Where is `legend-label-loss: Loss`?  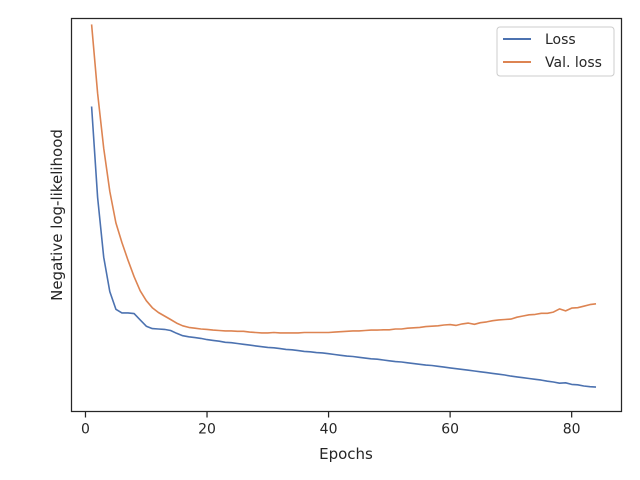 legend-label-loss: Loss is located at coordinates (560, 40).